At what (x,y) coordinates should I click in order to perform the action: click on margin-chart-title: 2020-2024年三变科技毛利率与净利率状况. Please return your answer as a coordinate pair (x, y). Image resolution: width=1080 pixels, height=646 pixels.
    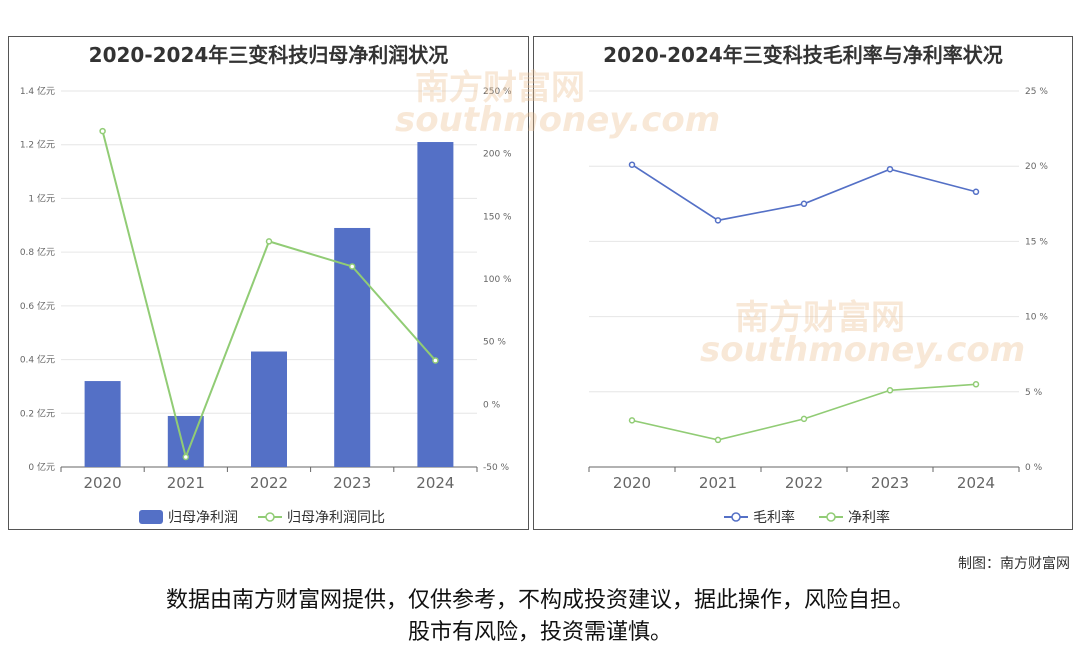
    Looking at the image, I should click on (803, 55).